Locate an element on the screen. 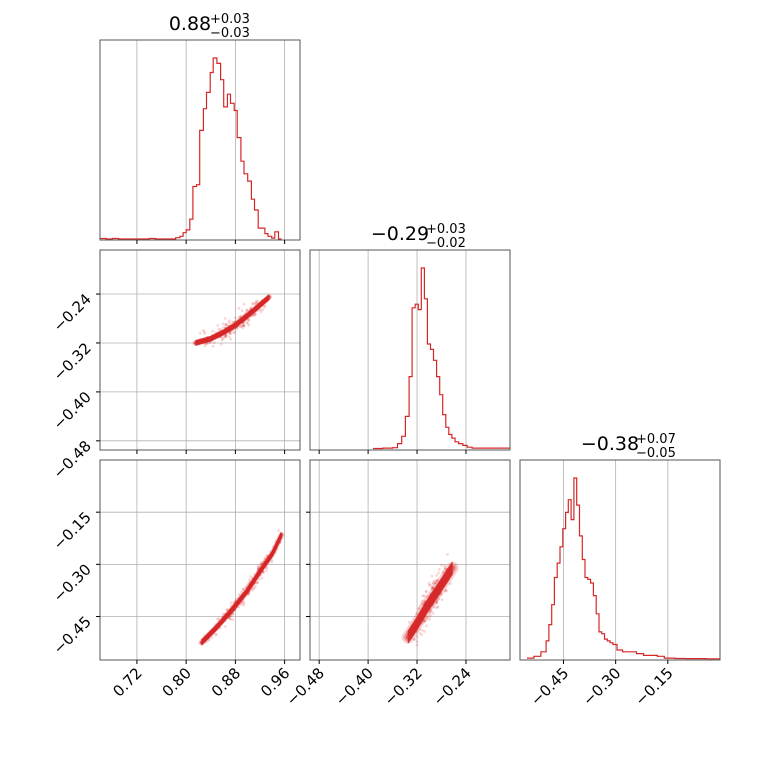 Image resolution: width=760 pixels, height=760 pixels. x-tick-label-1-1: −0.40 is located at coordinates (354, 686).